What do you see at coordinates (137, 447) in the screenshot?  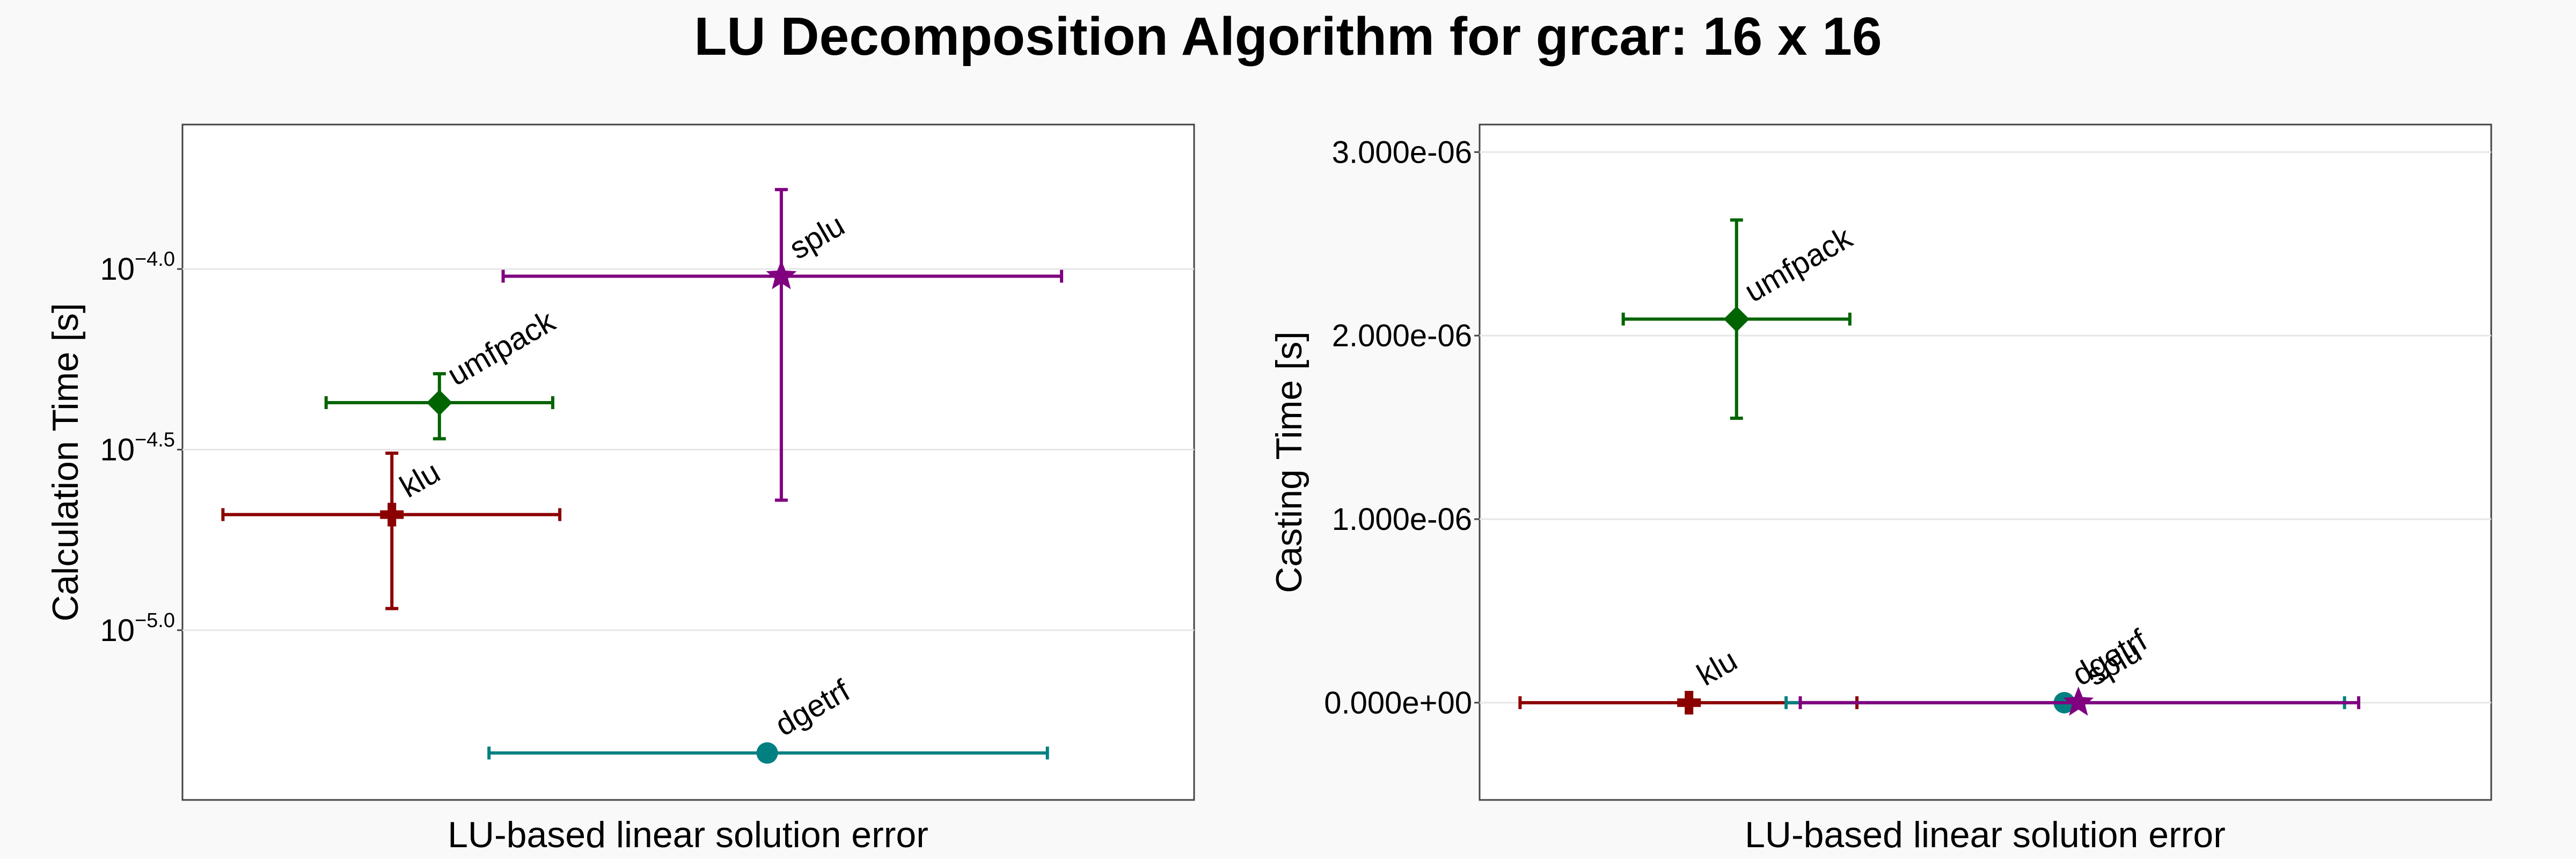 I see `y-tick-label: 10−4.5` at bounding box center [137, 447].